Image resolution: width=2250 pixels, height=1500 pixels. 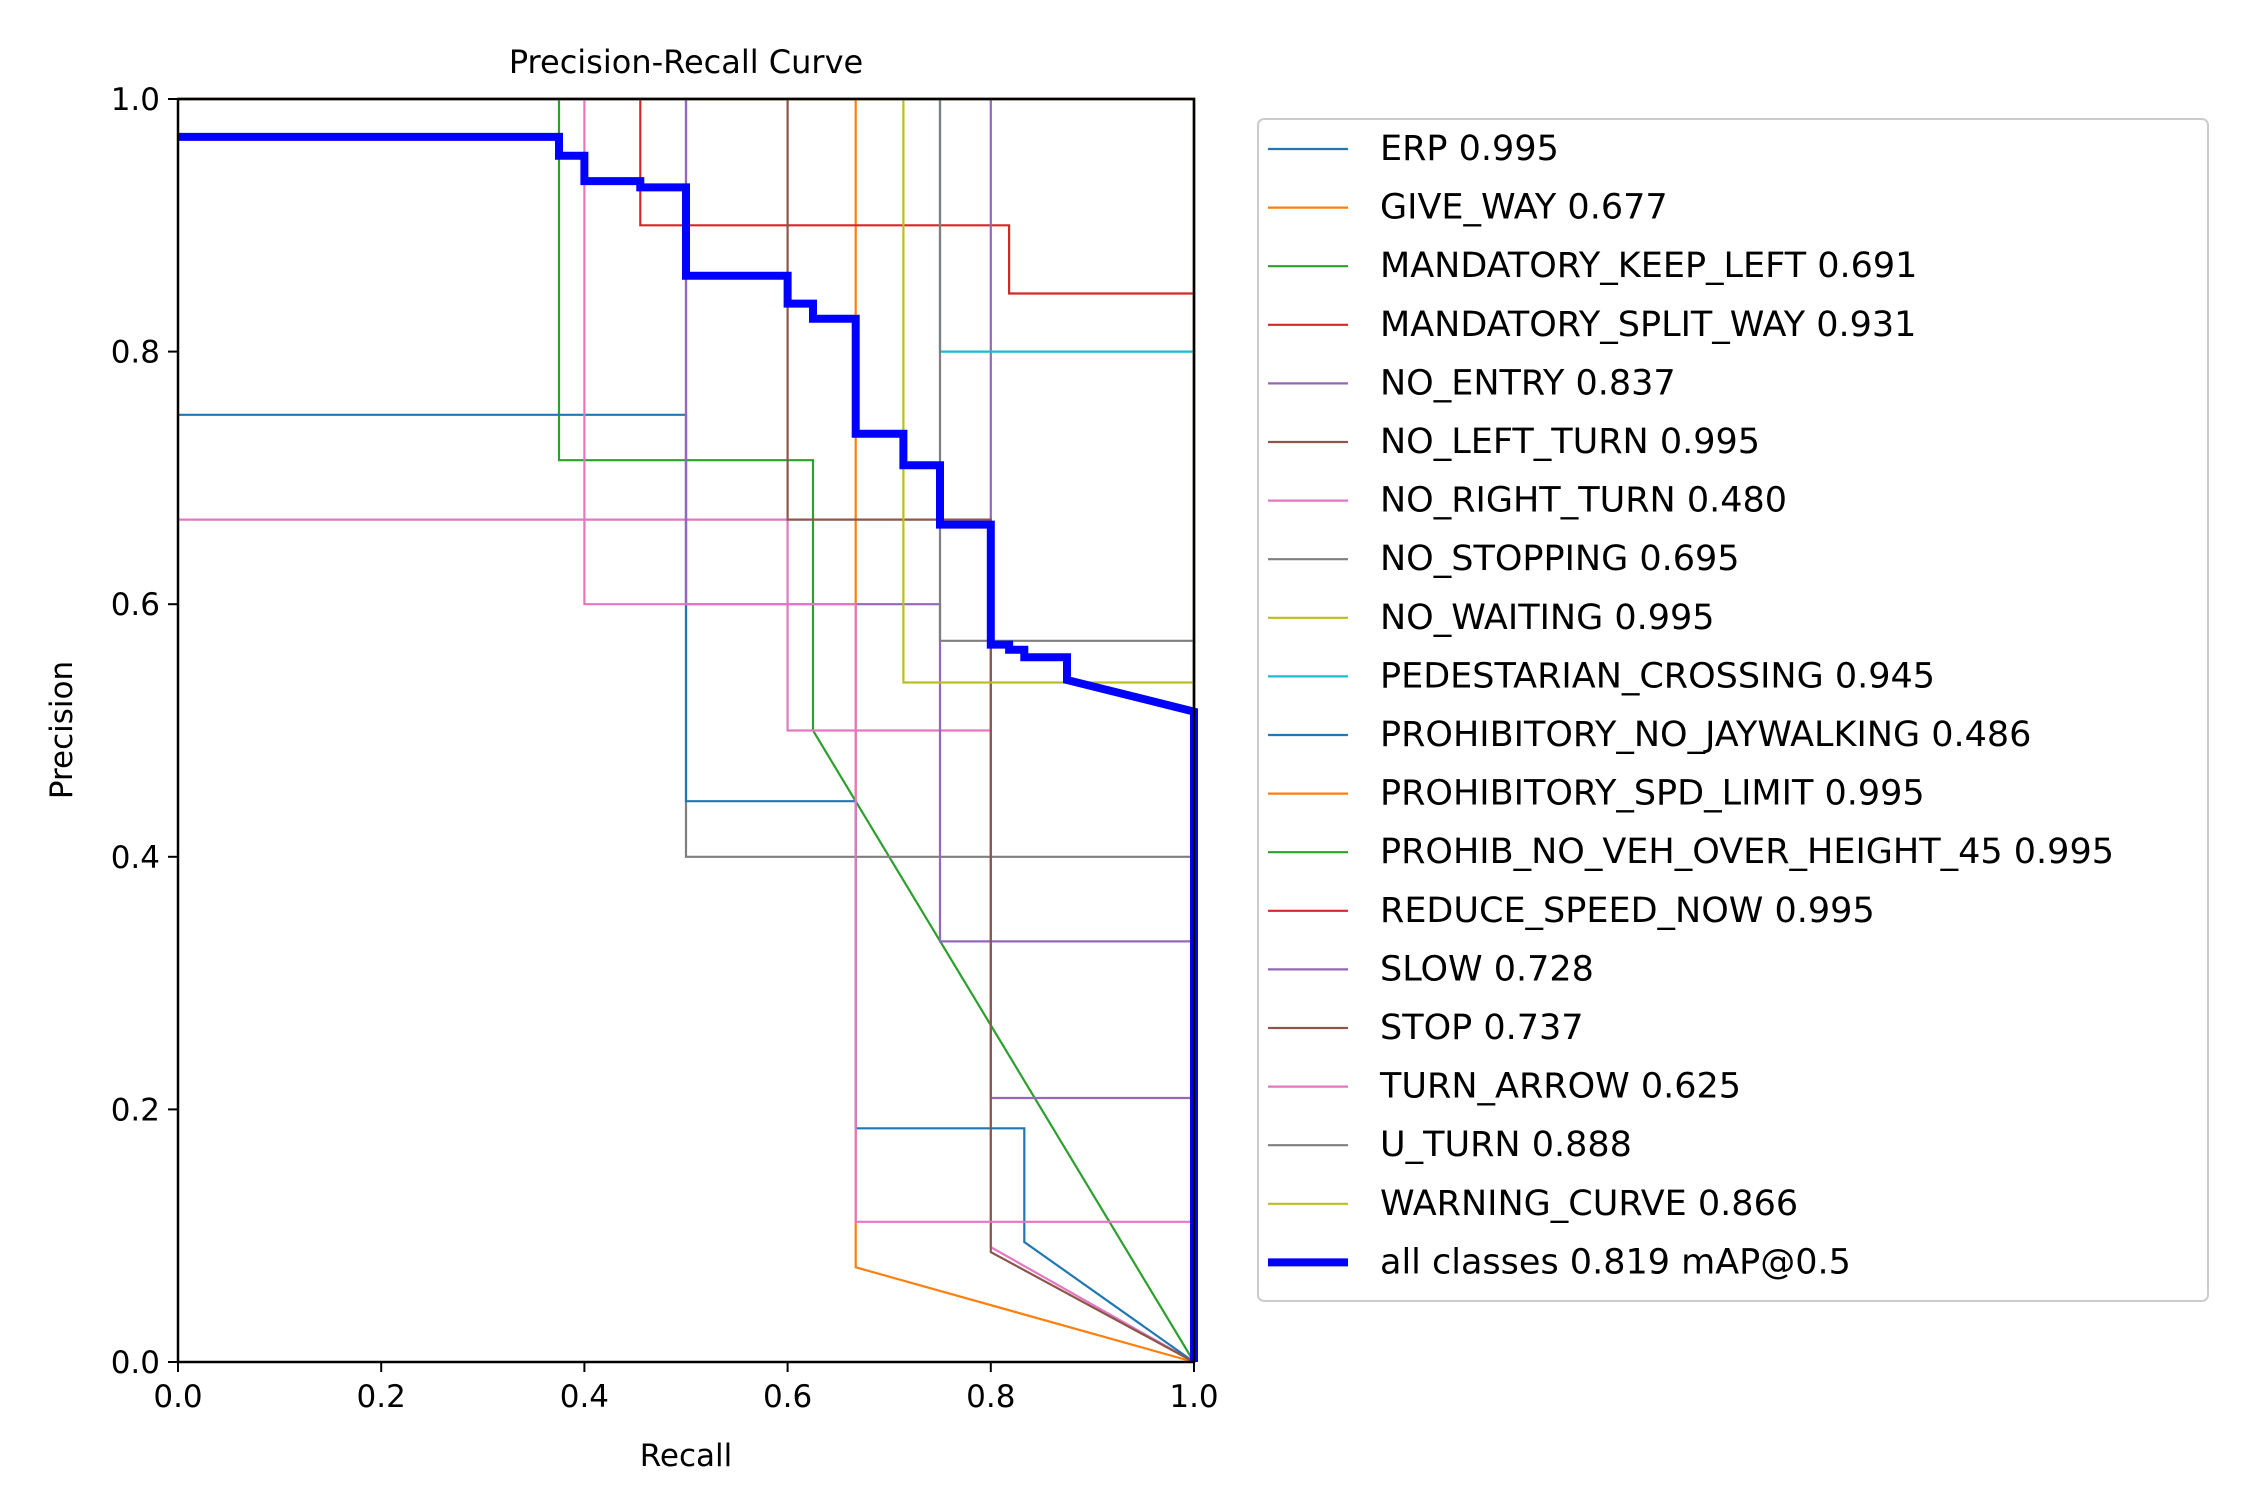 What do you see at coordinates (1652, 794) in the screenshot?
I see `legend-label: PROHIBITORY_SPD_LIMIT 0.995` at bounding box center [1652, 794].